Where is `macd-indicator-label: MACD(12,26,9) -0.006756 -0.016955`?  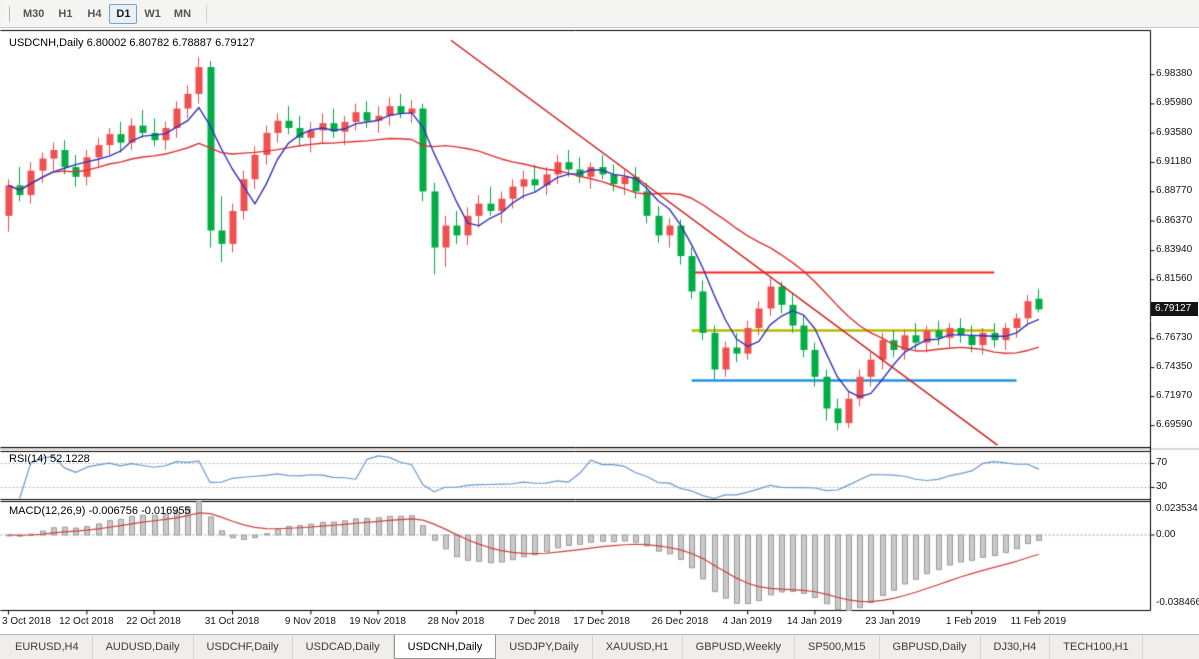
macd-indicator-label: MACD(12,26,9) -0.006756 -0.016955 is located at coordinates (100, 511).